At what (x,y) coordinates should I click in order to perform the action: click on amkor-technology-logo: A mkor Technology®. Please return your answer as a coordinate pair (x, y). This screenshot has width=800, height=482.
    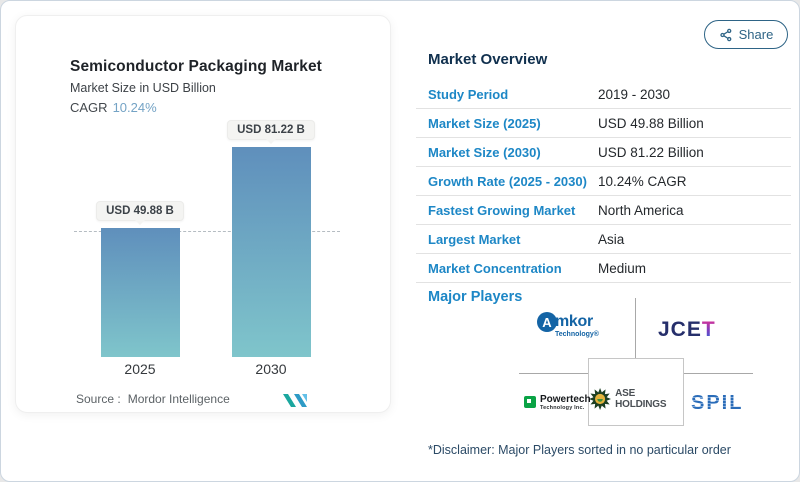
    Looking at the image, I should click on (577, 325).